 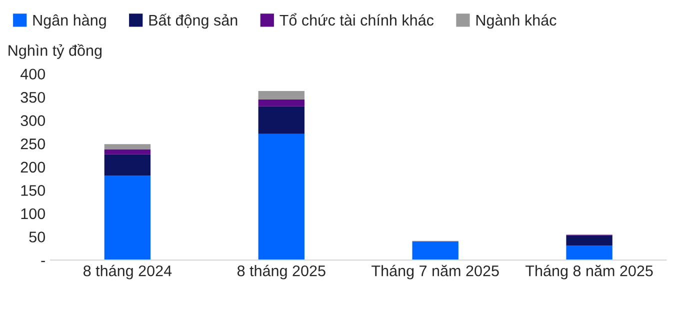 What do you see at coordinates (69, 21) in the screenshot?
I see `legend-label: Ngân hàng` at bounding box center [69, 21].